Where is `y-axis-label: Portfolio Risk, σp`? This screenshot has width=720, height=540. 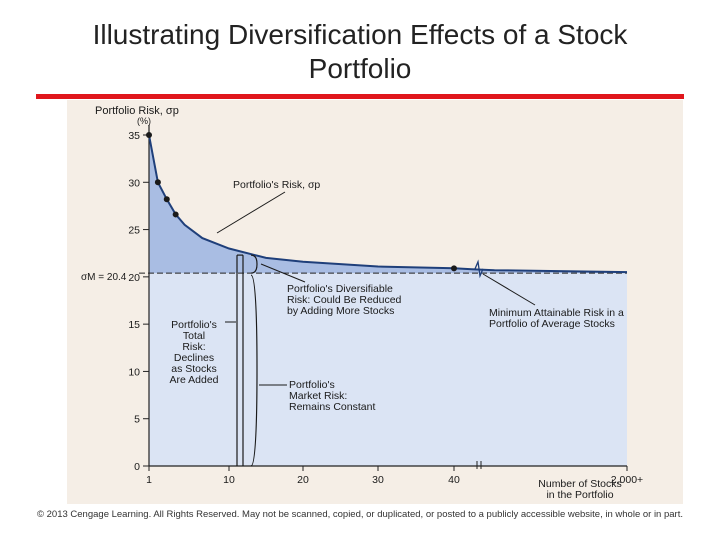 y-axis-label: Portfolio Risk, σp is located at coordinates (137, 111).